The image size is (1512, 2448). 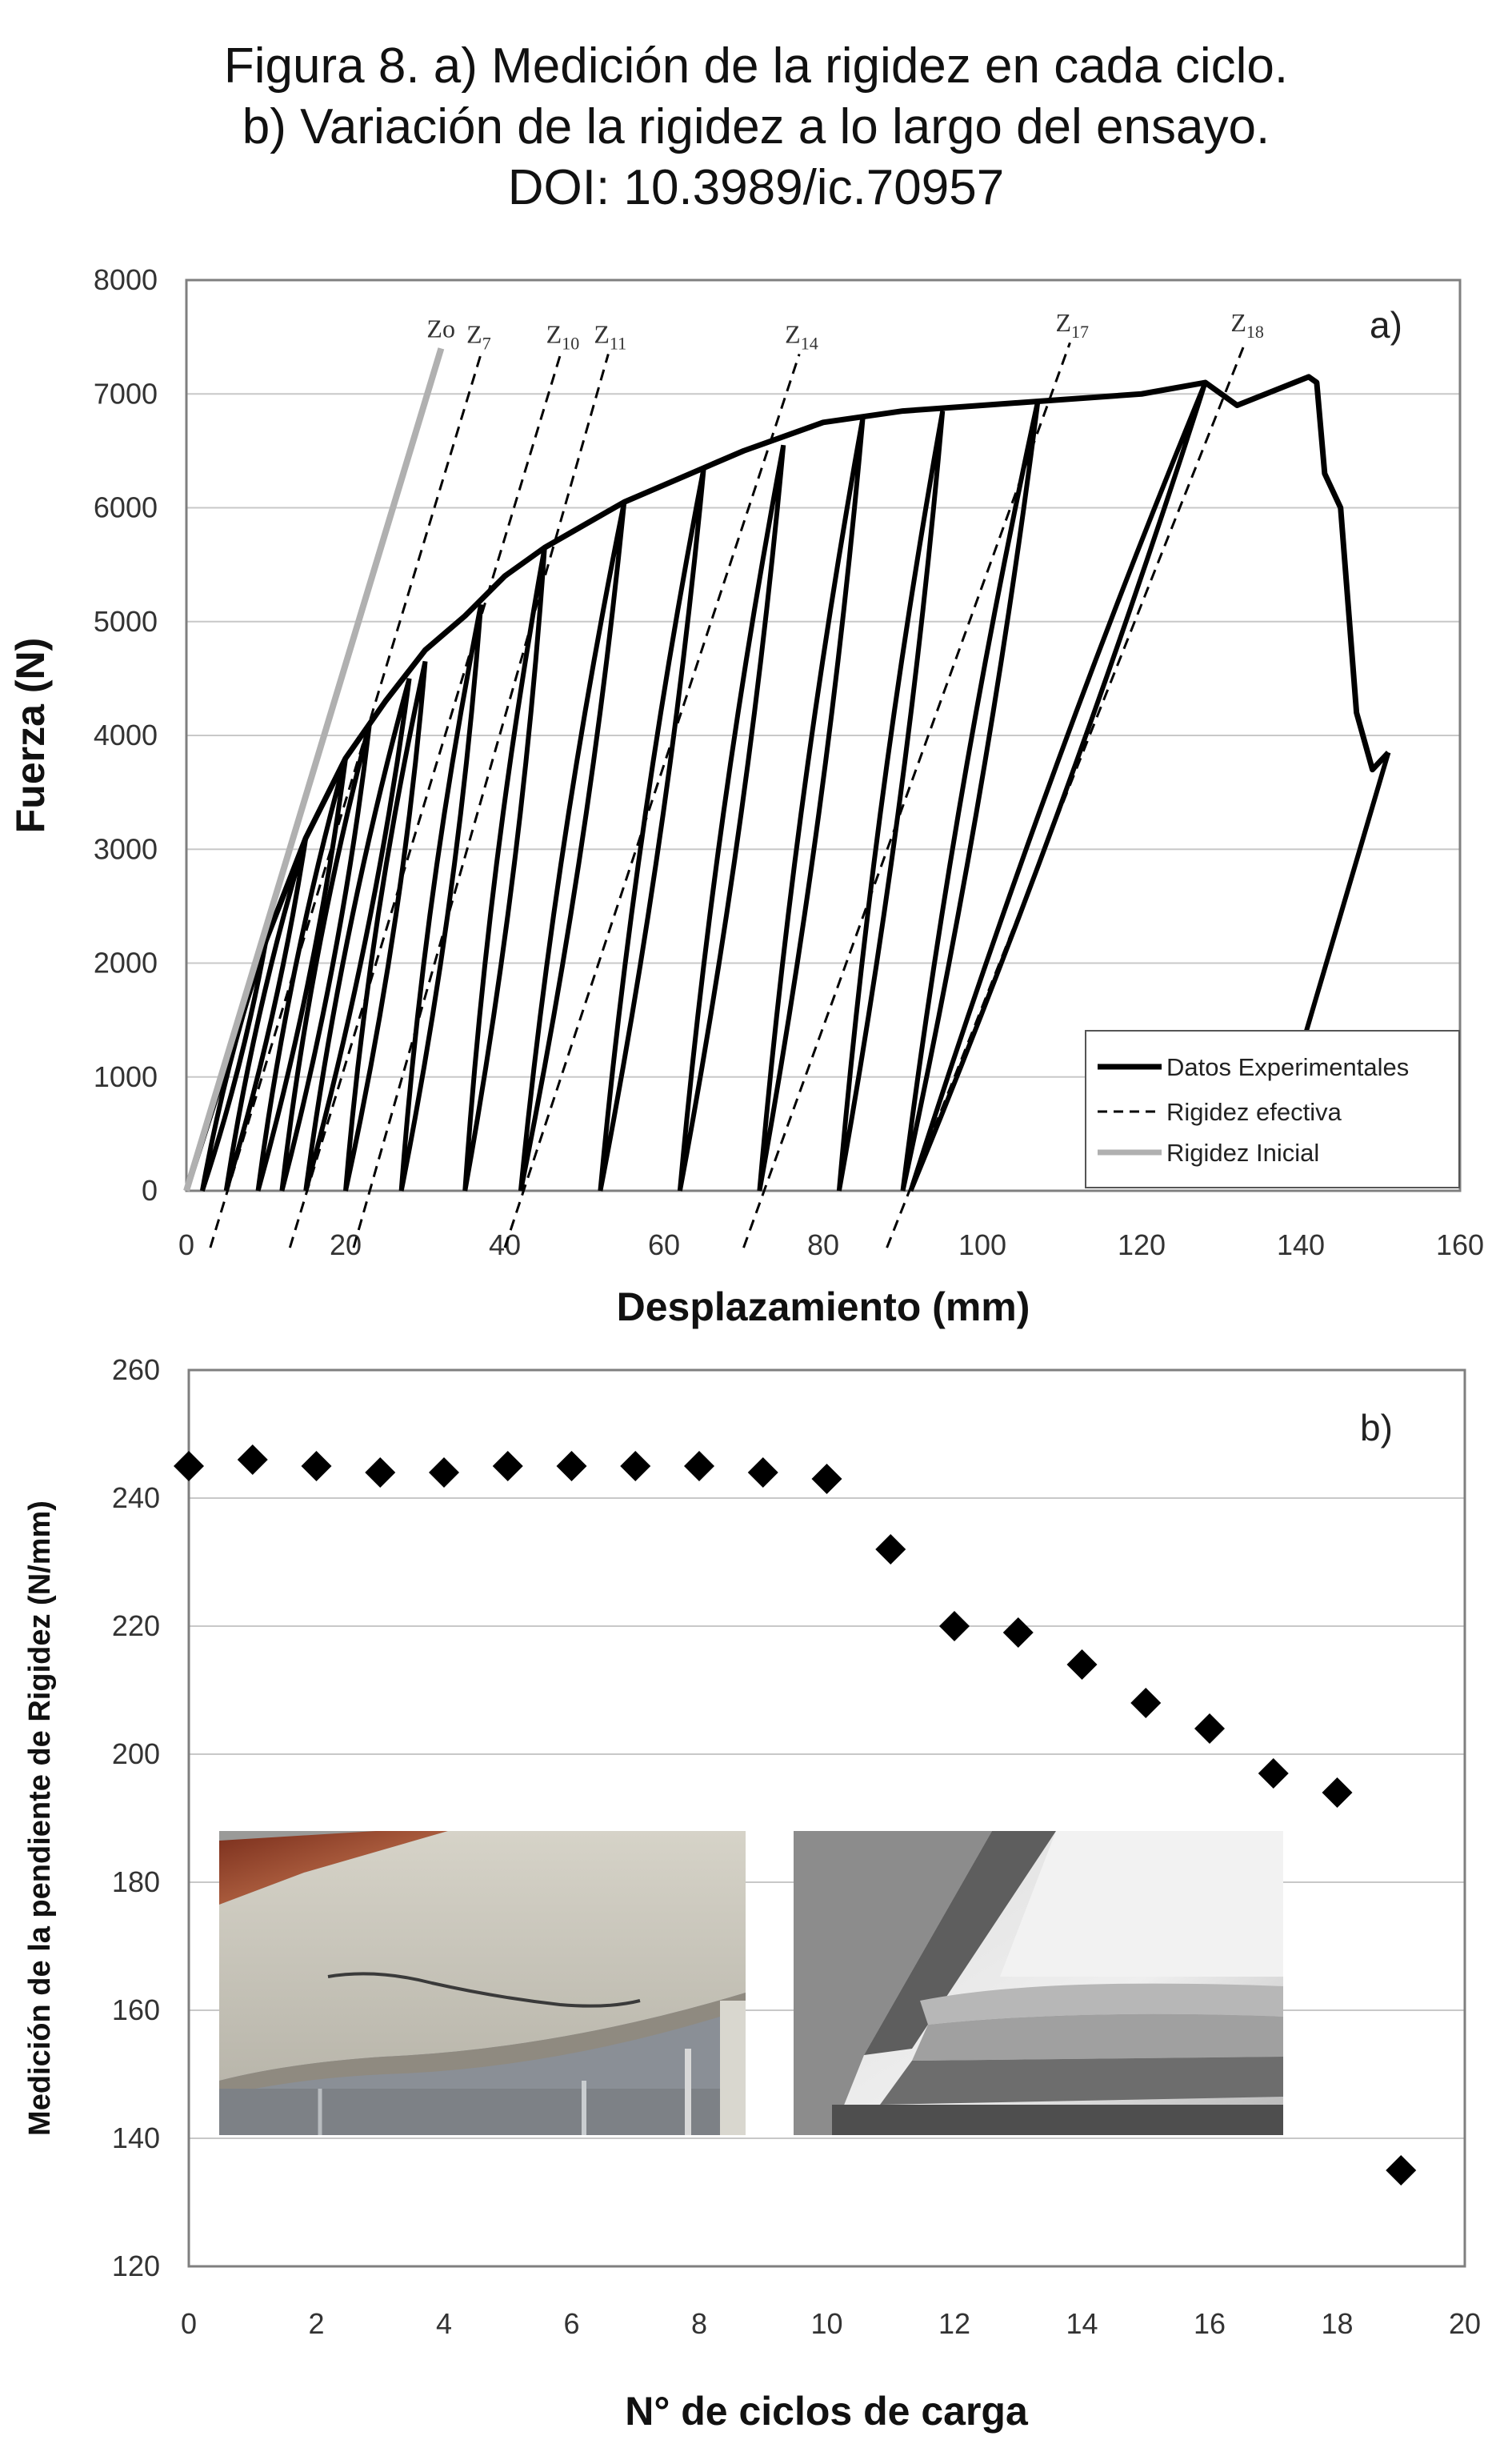 What do you see at coordinates (1376, 1427) in the screenshot?
I see `chart-b-panel-label: b)` at bounding box center [1376, 1427].